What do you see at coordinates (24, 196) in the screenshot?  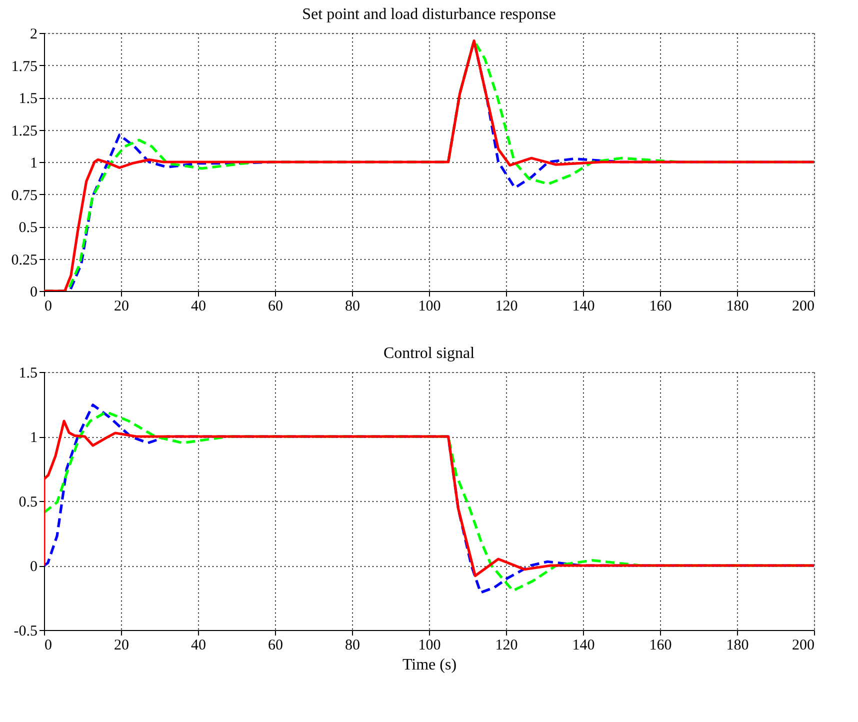 I see `y-tick-label: 0.75` at bounding box center [24, 196].